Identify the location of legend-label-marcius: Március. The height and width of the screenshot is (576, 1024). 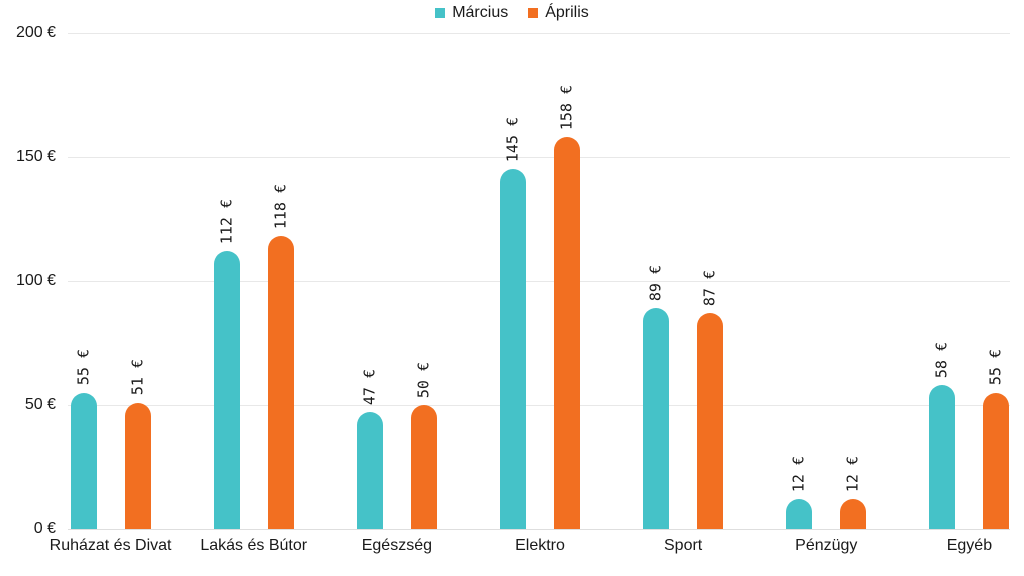
(480, 12).